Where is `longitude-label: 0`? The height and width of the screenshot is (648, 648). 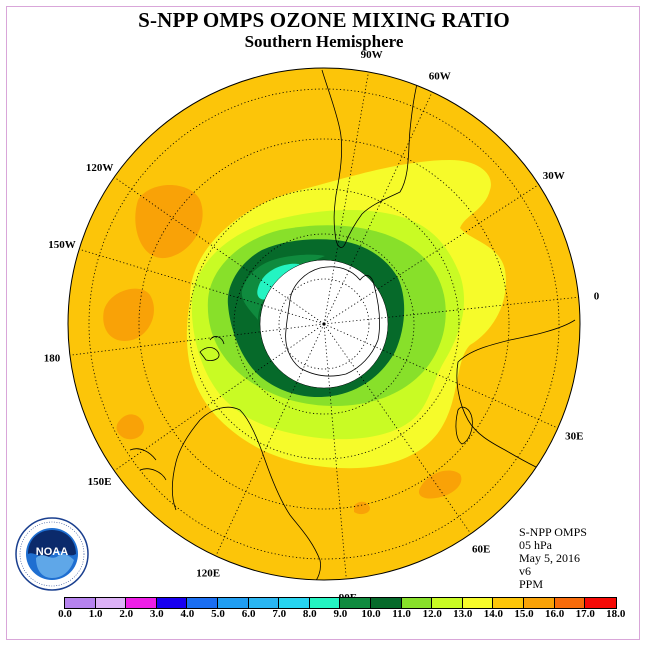 longitude-label: 0 is located at coordinates (597, 296).